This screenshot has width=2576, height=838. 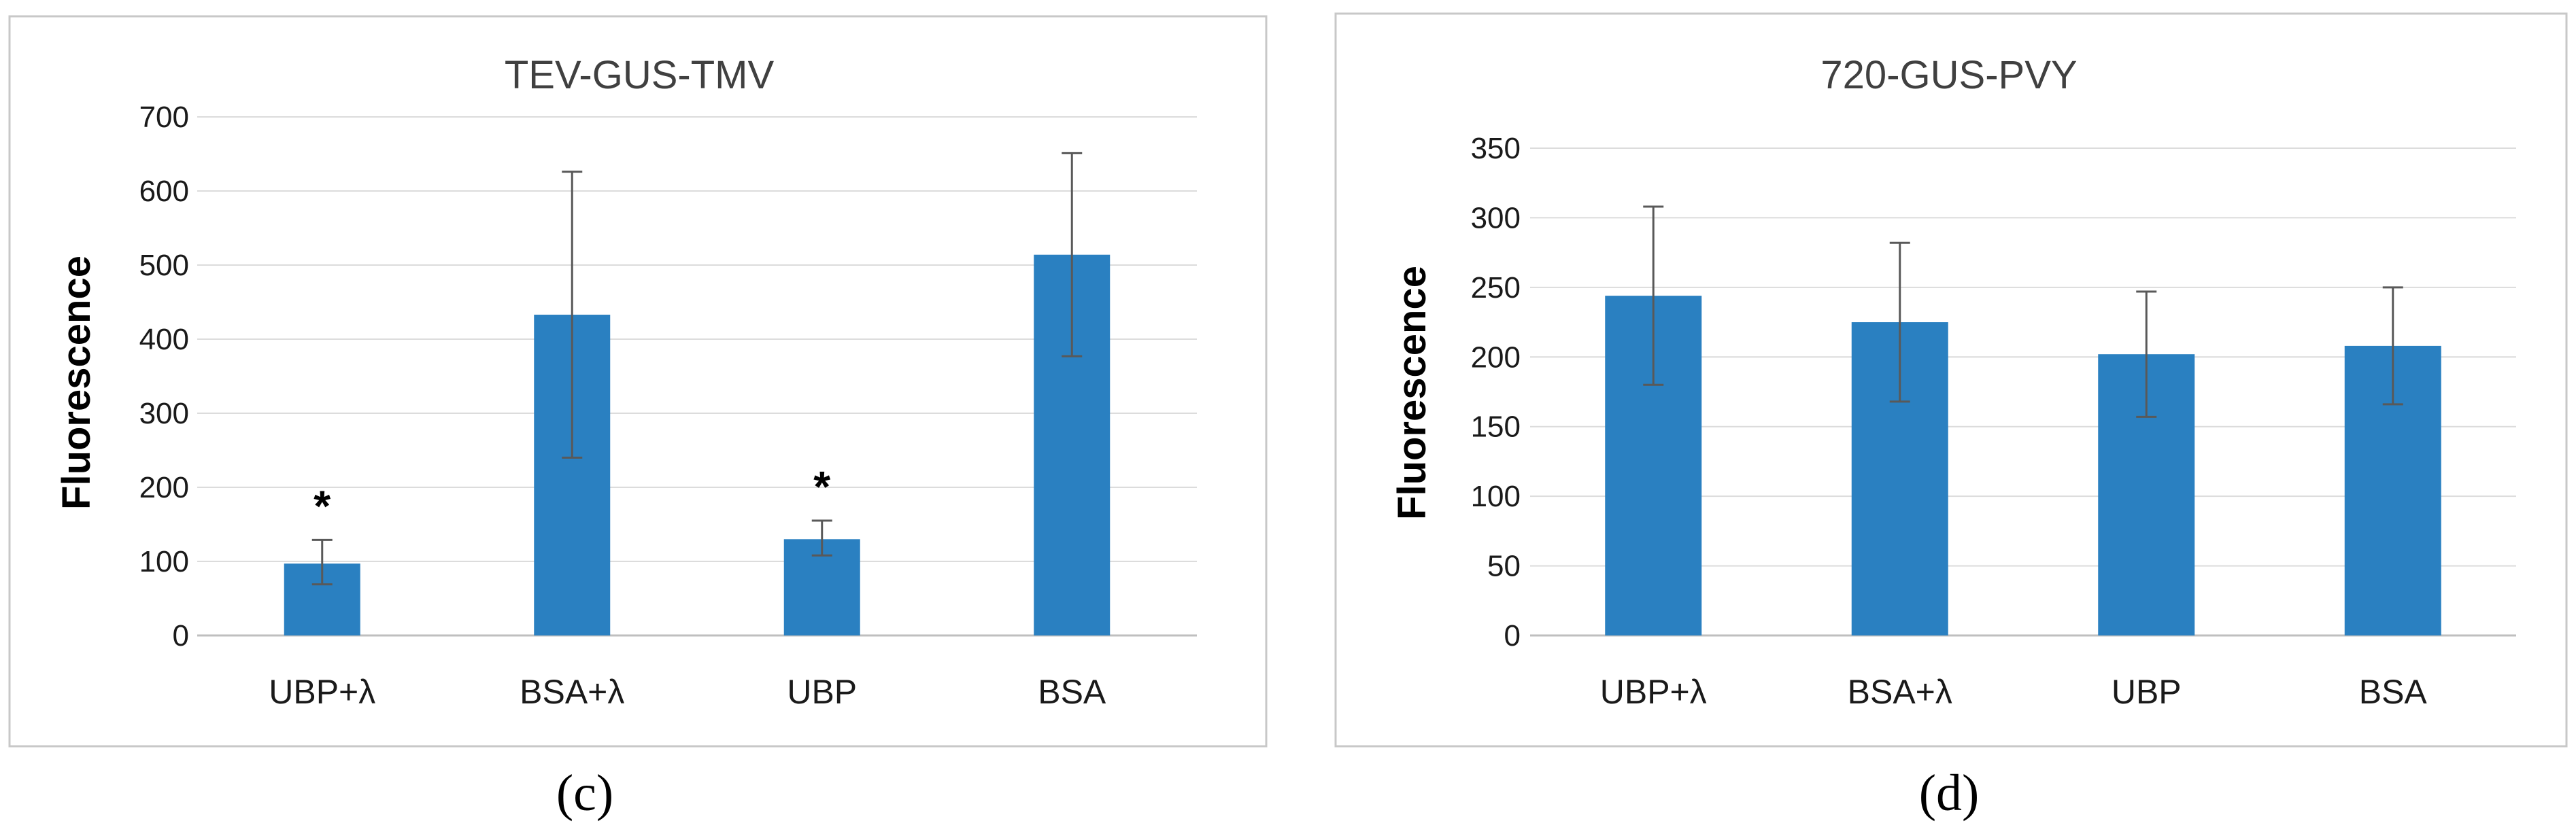 What do you see at coordinates (164, 191) in the screenshot?
I see `y-tick-label: 600` at bounding box center [164, 191].